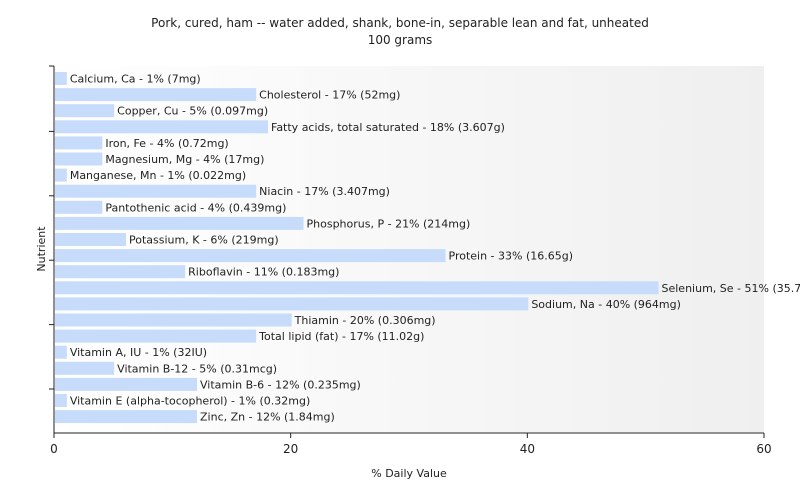  Describe the element at coordinates (204, 240) in the screenshot. I see `bar-label: Potassium, K - 6% (219mg)` at that location.